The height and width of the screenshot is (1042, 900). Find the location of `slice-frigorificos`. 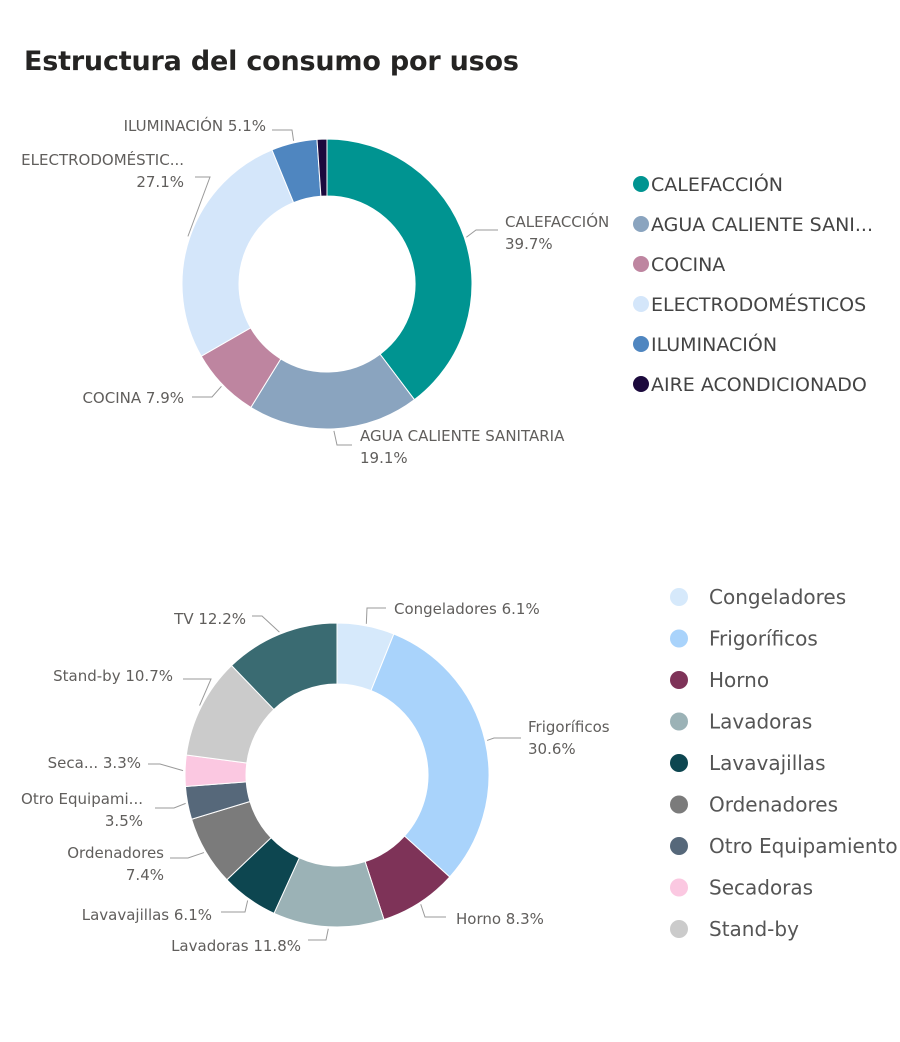

slice-frigorificos is located at coordinates (430, 755).